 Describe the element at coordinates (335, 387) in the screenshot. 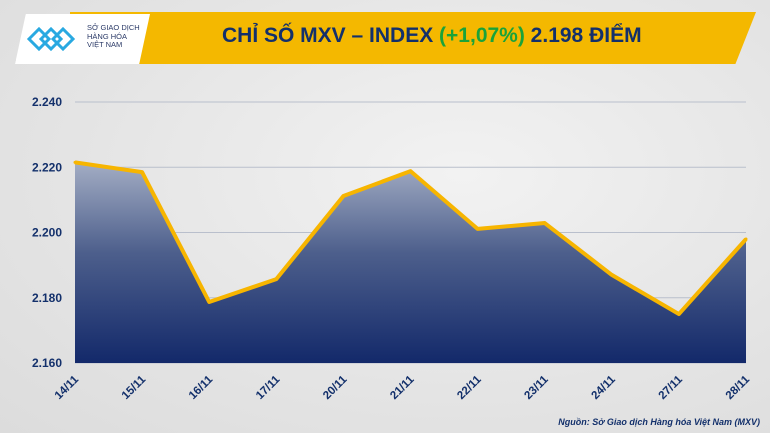

I see `x-tick-label: 20/11` at that location.